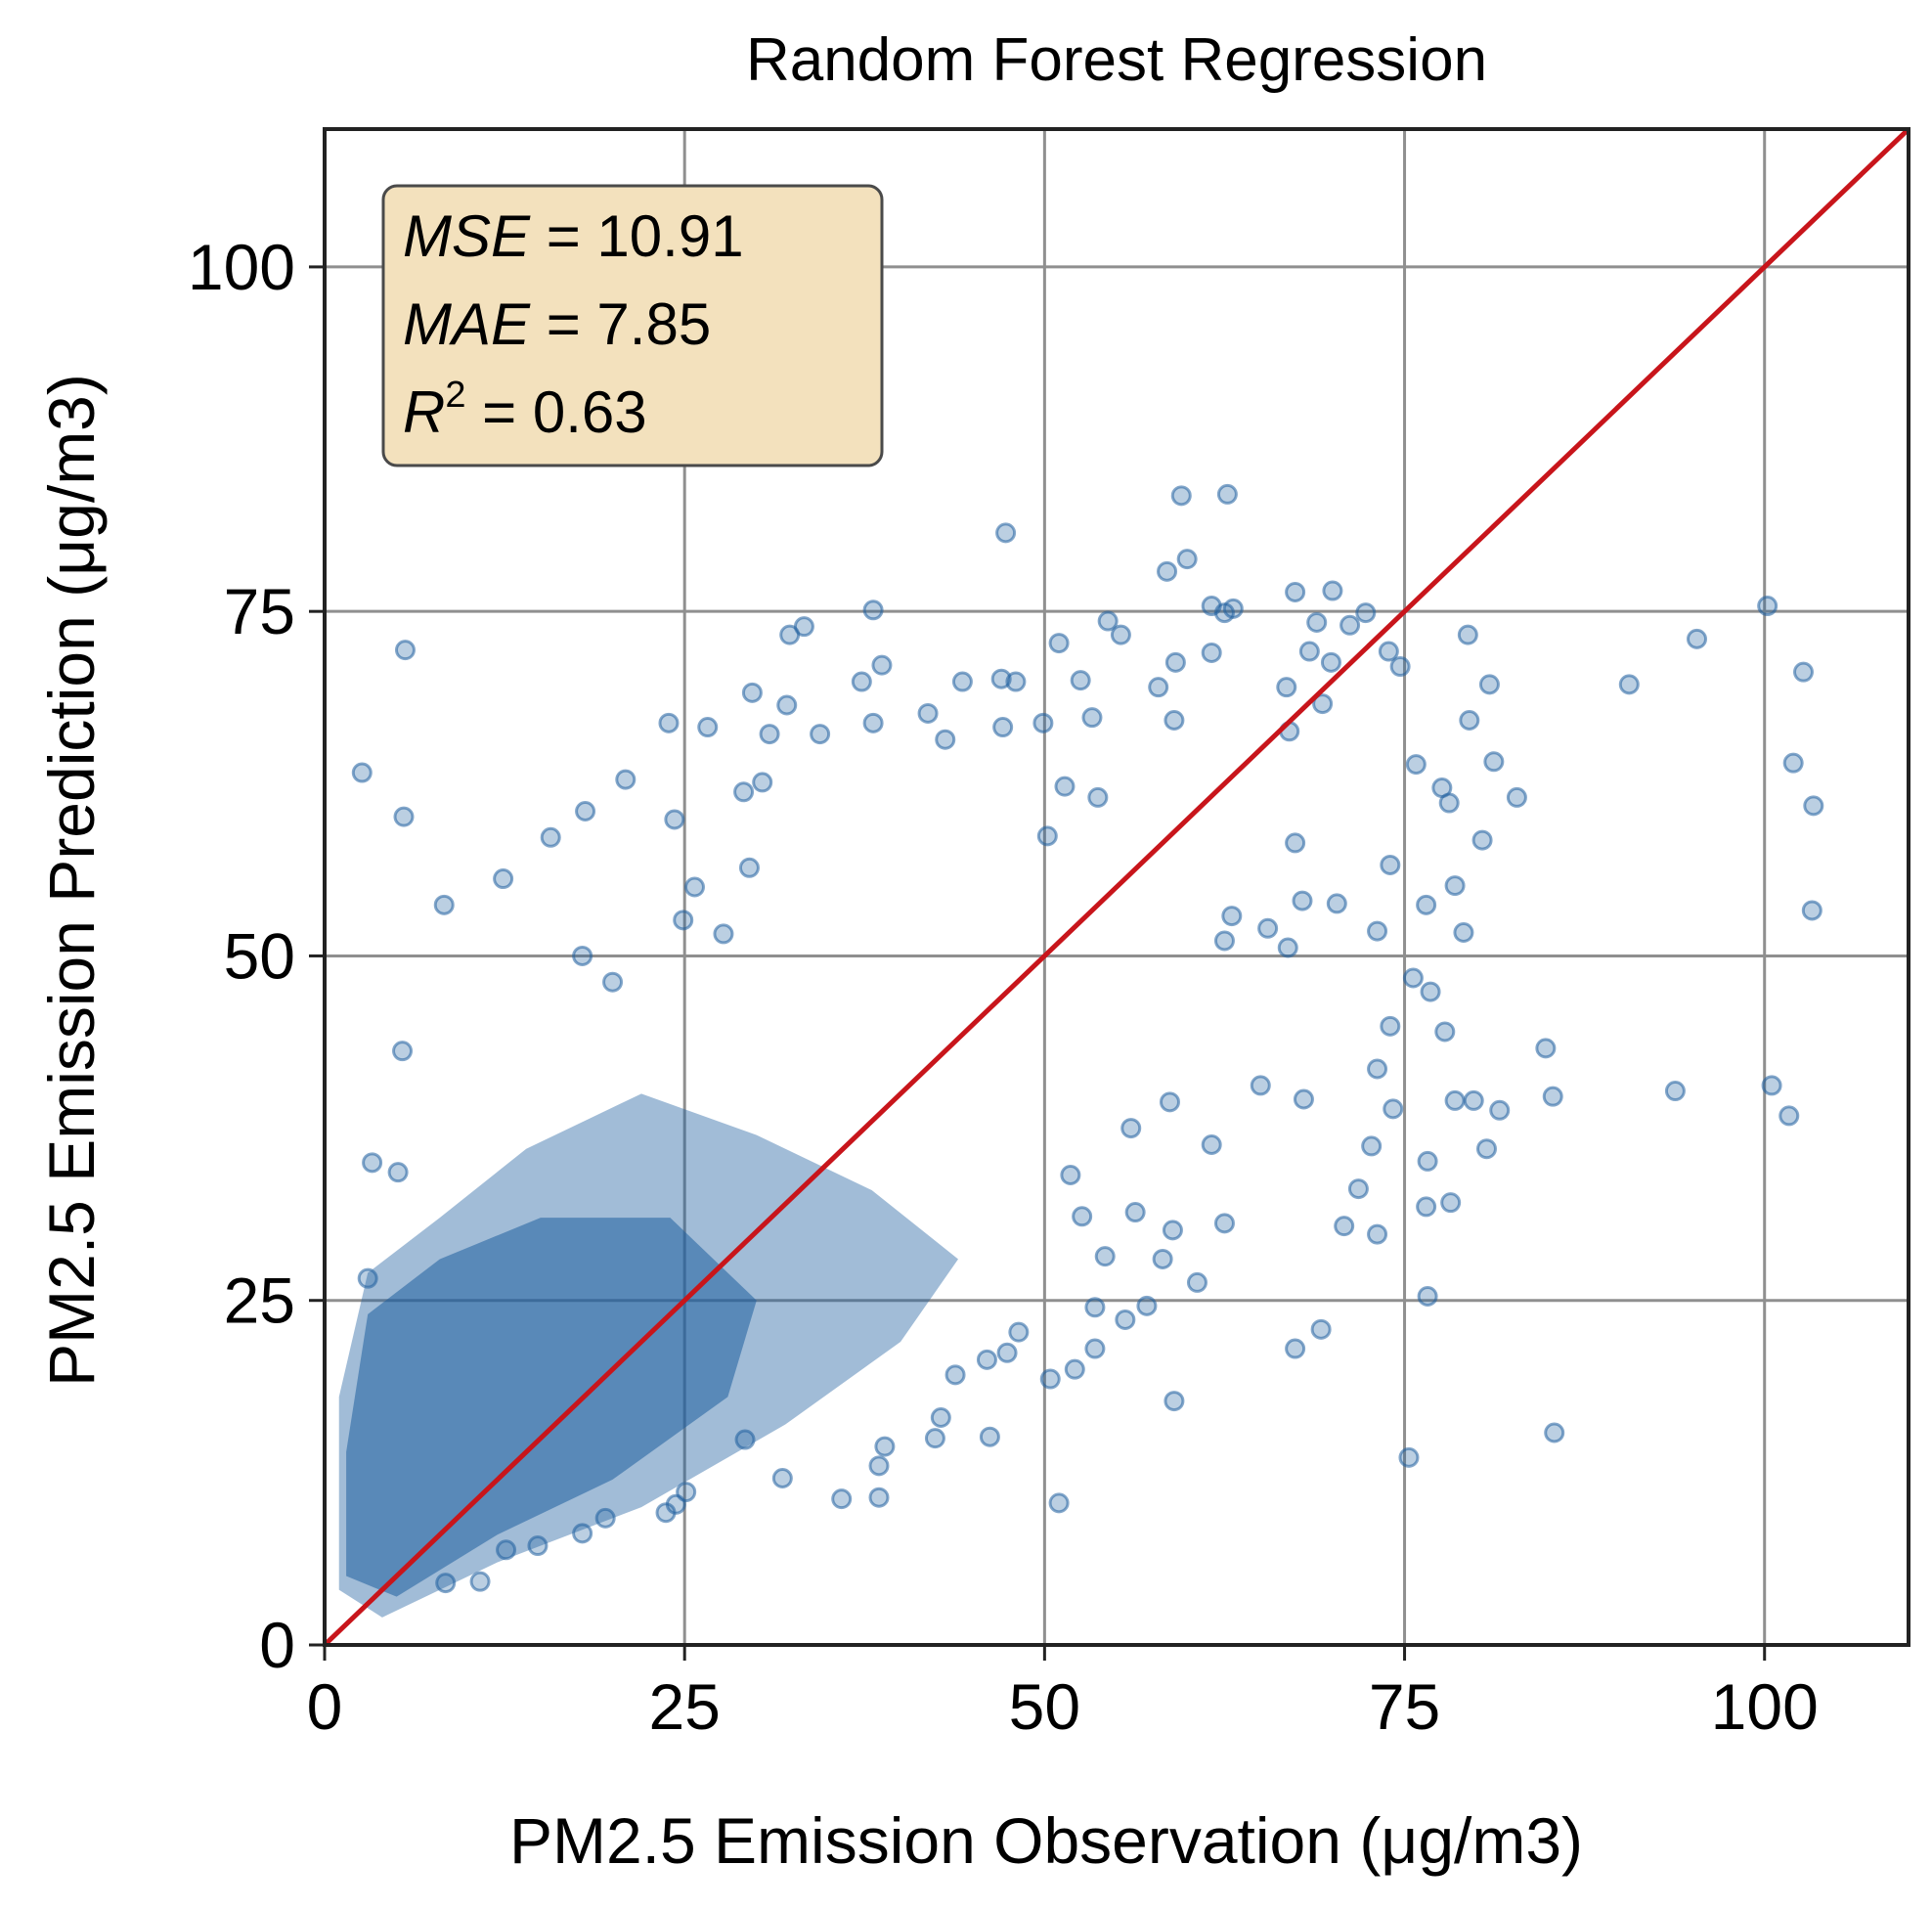 The height and width of the screenshot is (1909, 1932). What do you see at coordinates (277, 1645) in the screenshot?
I see `y-tick-label: 0` at bounding box center [277, 1645].